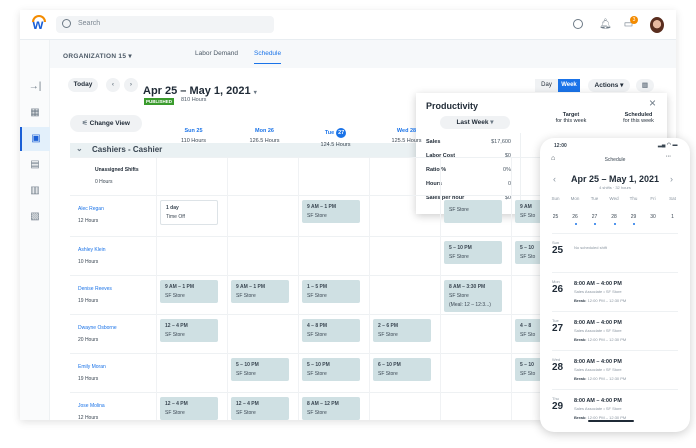 The height and width of the screenshot is (448, 696). I want to click on day-label: Wed 28, so click(406, 131).